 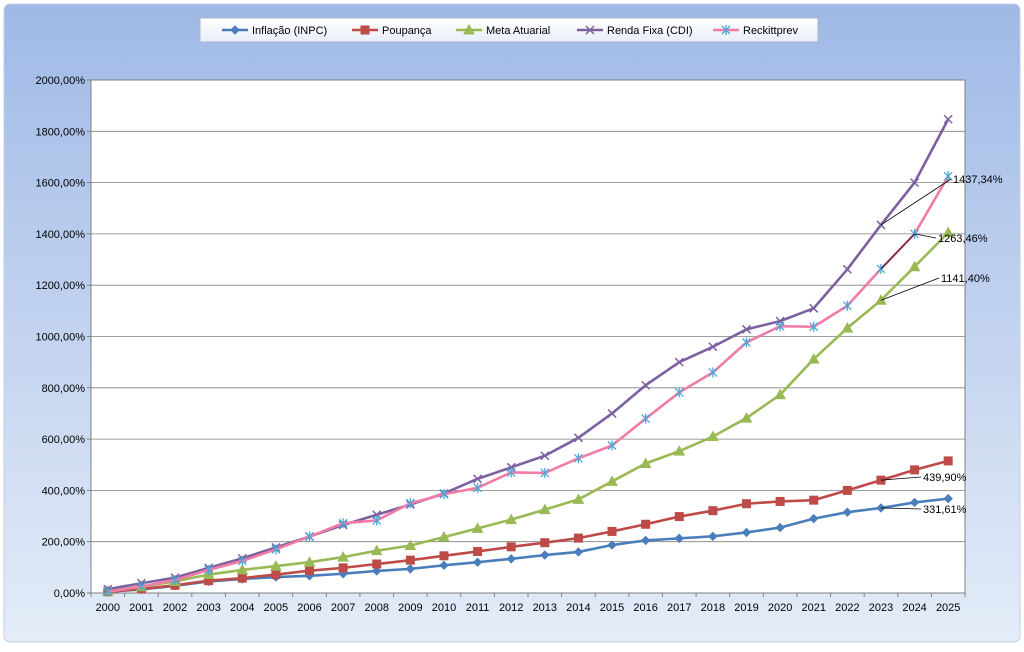 What do you see at coordinates (813, 608) in the screenshot?
I see `x-tick-label: 2021` at bounding box center [813, 608].